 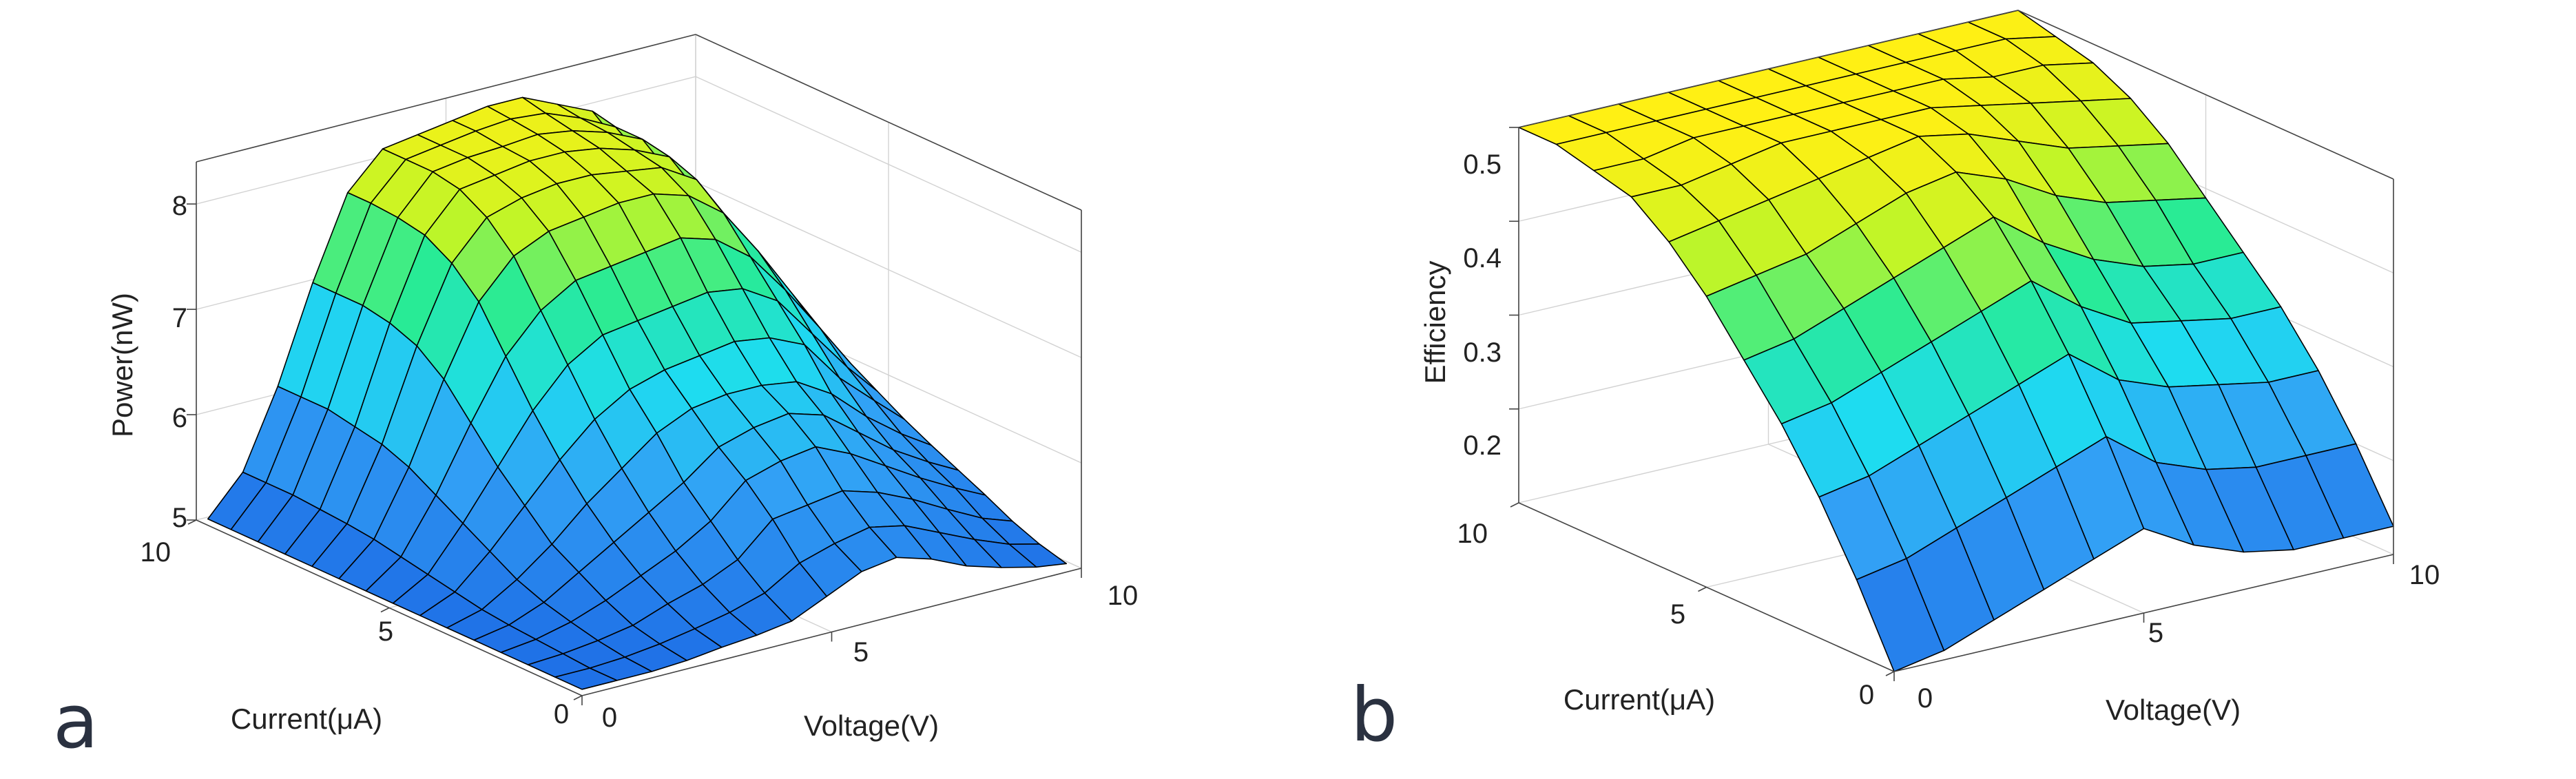 What do you see at coordinates (1483, 165) in the screenshot?
I see `z-tick-label: 0.5` at bounding box center [1483, 165].